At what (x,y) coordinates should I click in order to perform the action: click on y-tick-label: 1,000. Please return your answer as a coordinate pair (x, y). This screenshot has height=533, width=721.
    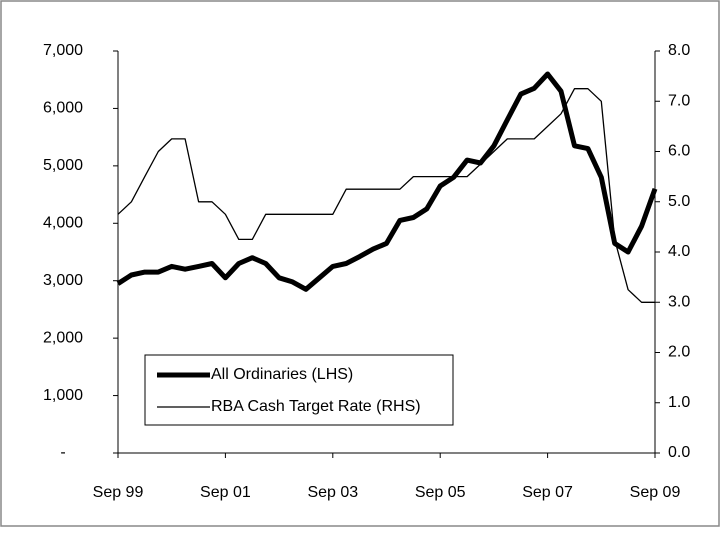
    Looking at the image, I should click on (63, 395).